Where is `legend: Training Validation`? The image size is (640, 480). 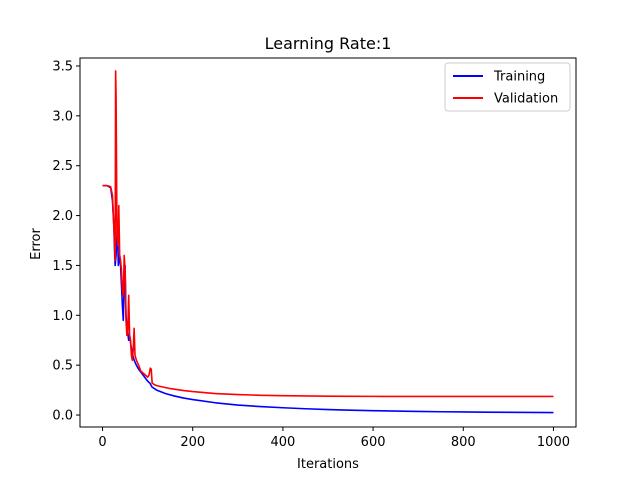 legend: Training Validation is located at coordinates (507, 87).